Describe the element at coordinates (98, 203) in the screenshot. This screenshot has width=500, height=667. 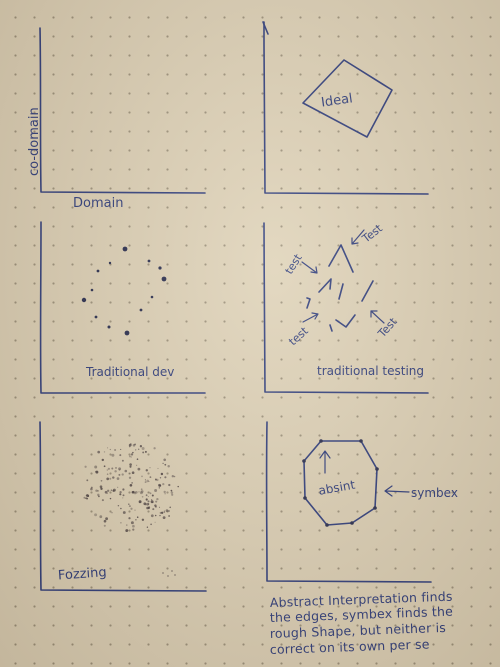
I see `x-axis-label: Domain` at that location.